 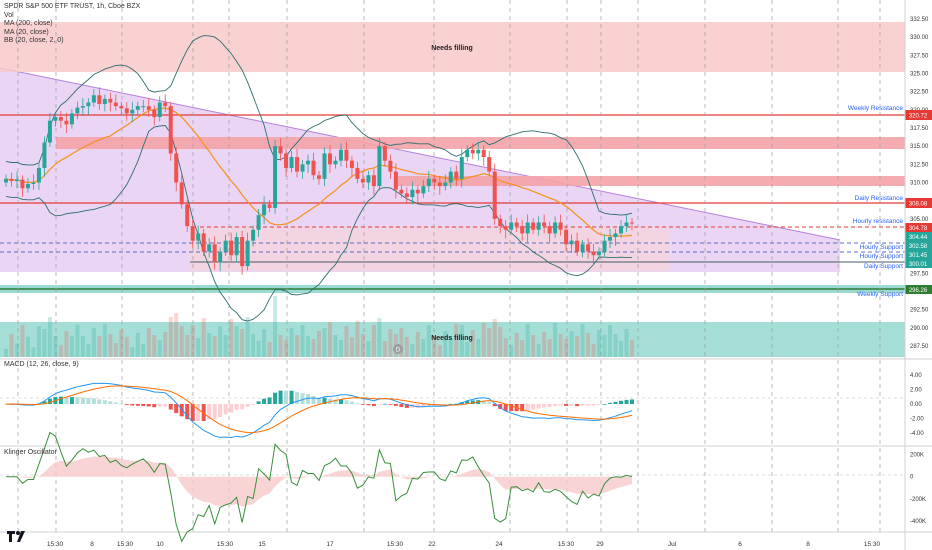 What do you see at coordinates (319, 409) in the screenshot?
I see `macd-signal-line` at bounding box center [319, 409].